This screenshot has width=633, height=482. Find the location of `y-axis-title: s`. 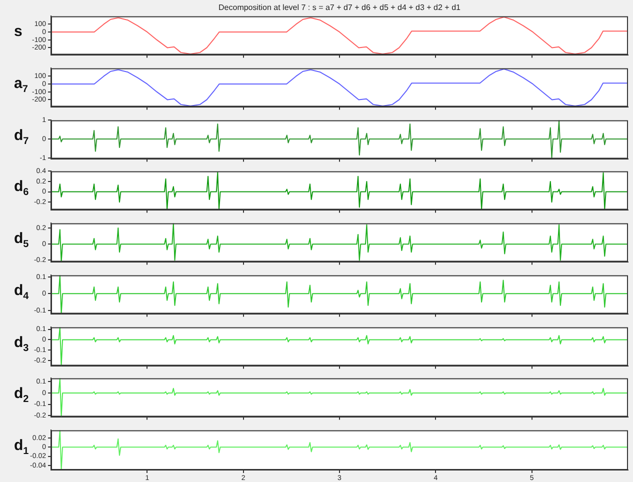

y-axis-title: s is located at coordinates (18, 31).